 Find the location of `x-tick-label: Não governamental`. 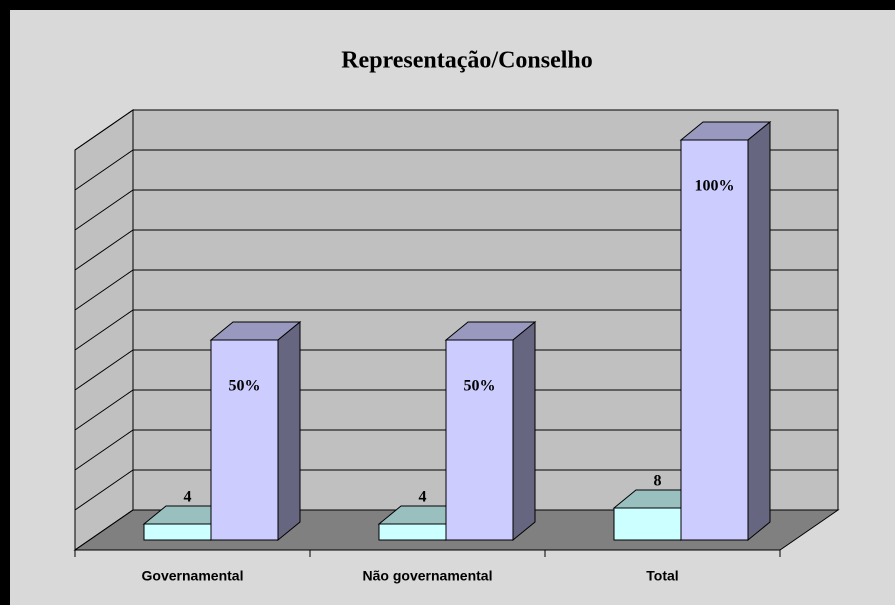

x-tick-label: Não governamental is located at coordinates (428, 576).